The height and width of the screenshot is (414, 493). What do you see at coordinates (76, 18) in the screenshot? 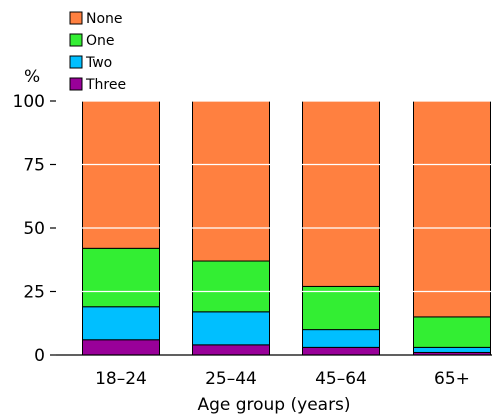
I see `legend-swatch-none` at bounding box center [76, 18].